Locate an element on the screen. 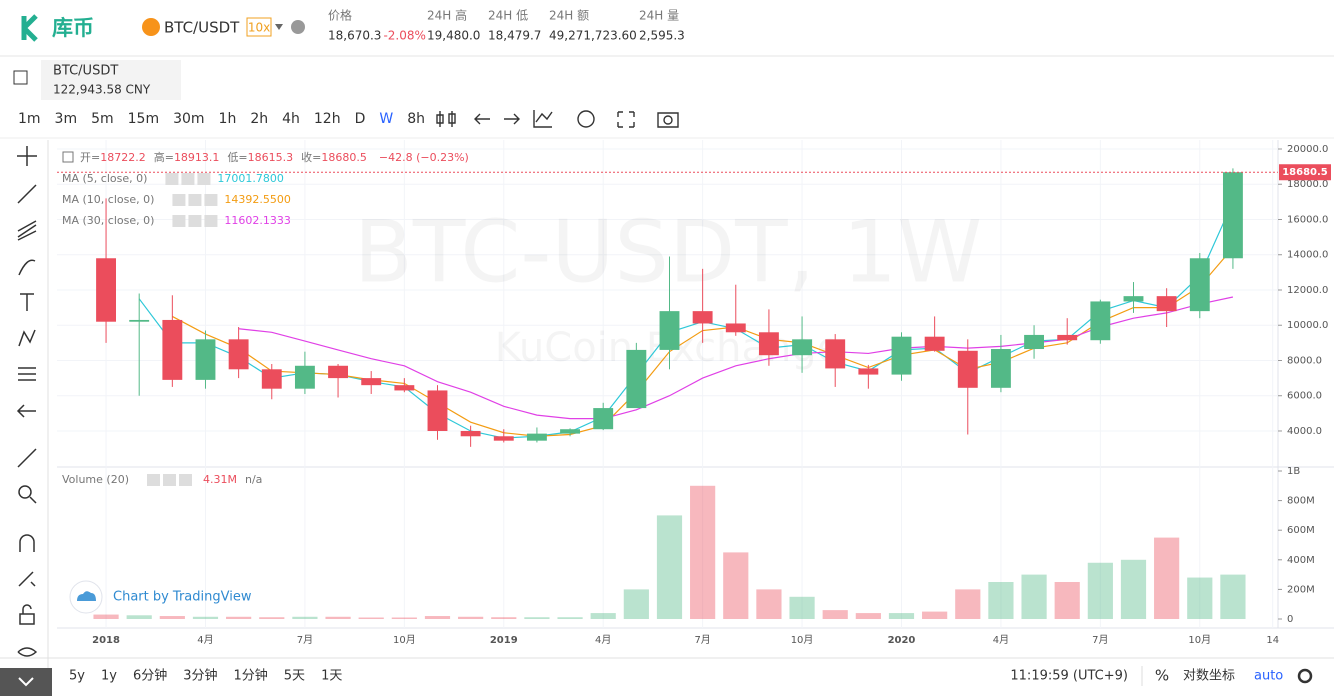 This screenshot has width=1334, height=700. tv-badge-text: Chart by TradingView is located at coordinates (182, 597).